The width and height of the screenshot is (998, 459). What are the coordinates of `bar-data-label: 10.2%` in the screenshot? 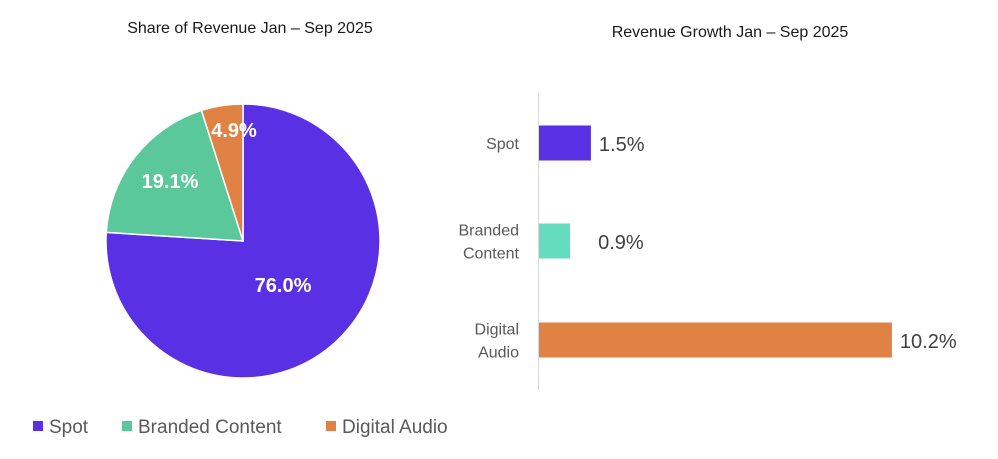 It's located at (928, 342).